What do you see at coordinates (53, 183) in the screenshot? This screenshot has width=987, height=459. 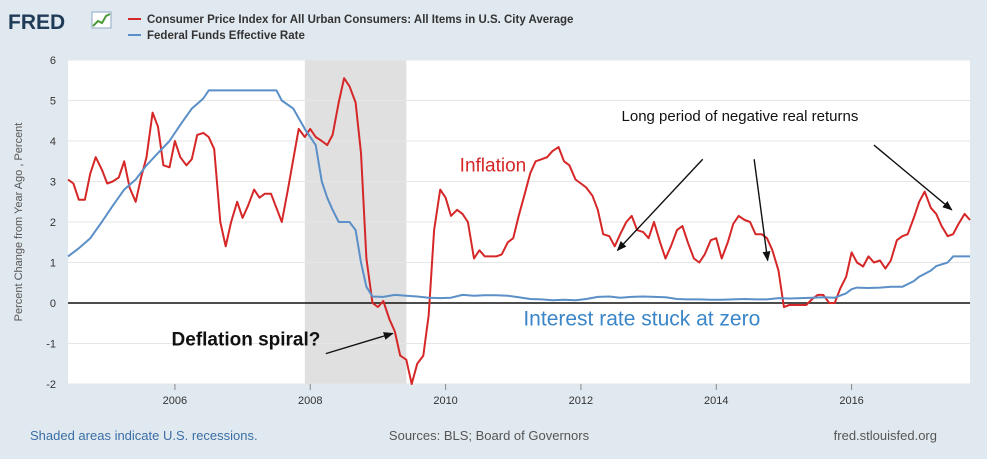 I see `y-tick-label: 3` at bounding box center [53, 183].